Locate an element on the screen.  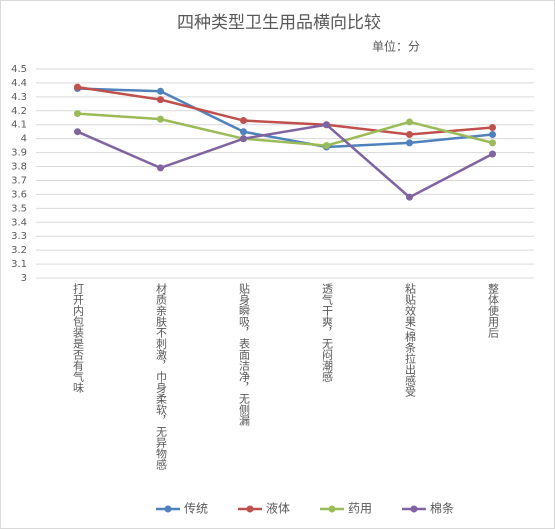
x-tick-label: 打开内包装是否有气味 is located at coordinates (78, 338).